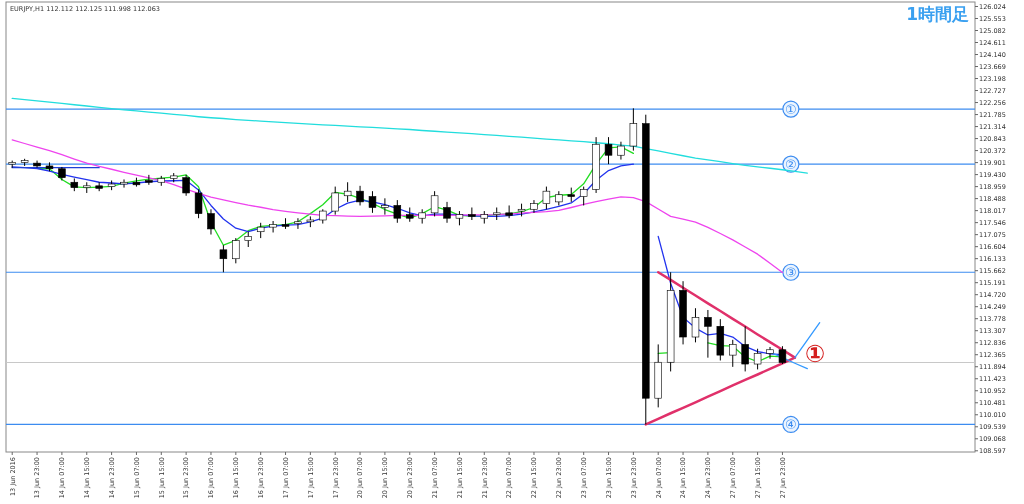 This screenshot has height=504, width=1024. I want to click on ref-line-label: ④, so click(791, 424).